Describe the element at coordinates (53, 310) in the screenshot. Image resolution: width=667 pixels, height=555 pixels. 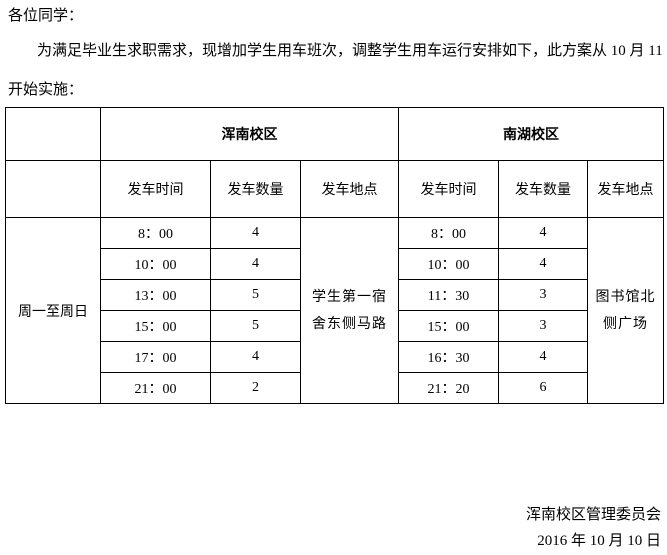
I see `day-range-label: 周一至周日` at that location.